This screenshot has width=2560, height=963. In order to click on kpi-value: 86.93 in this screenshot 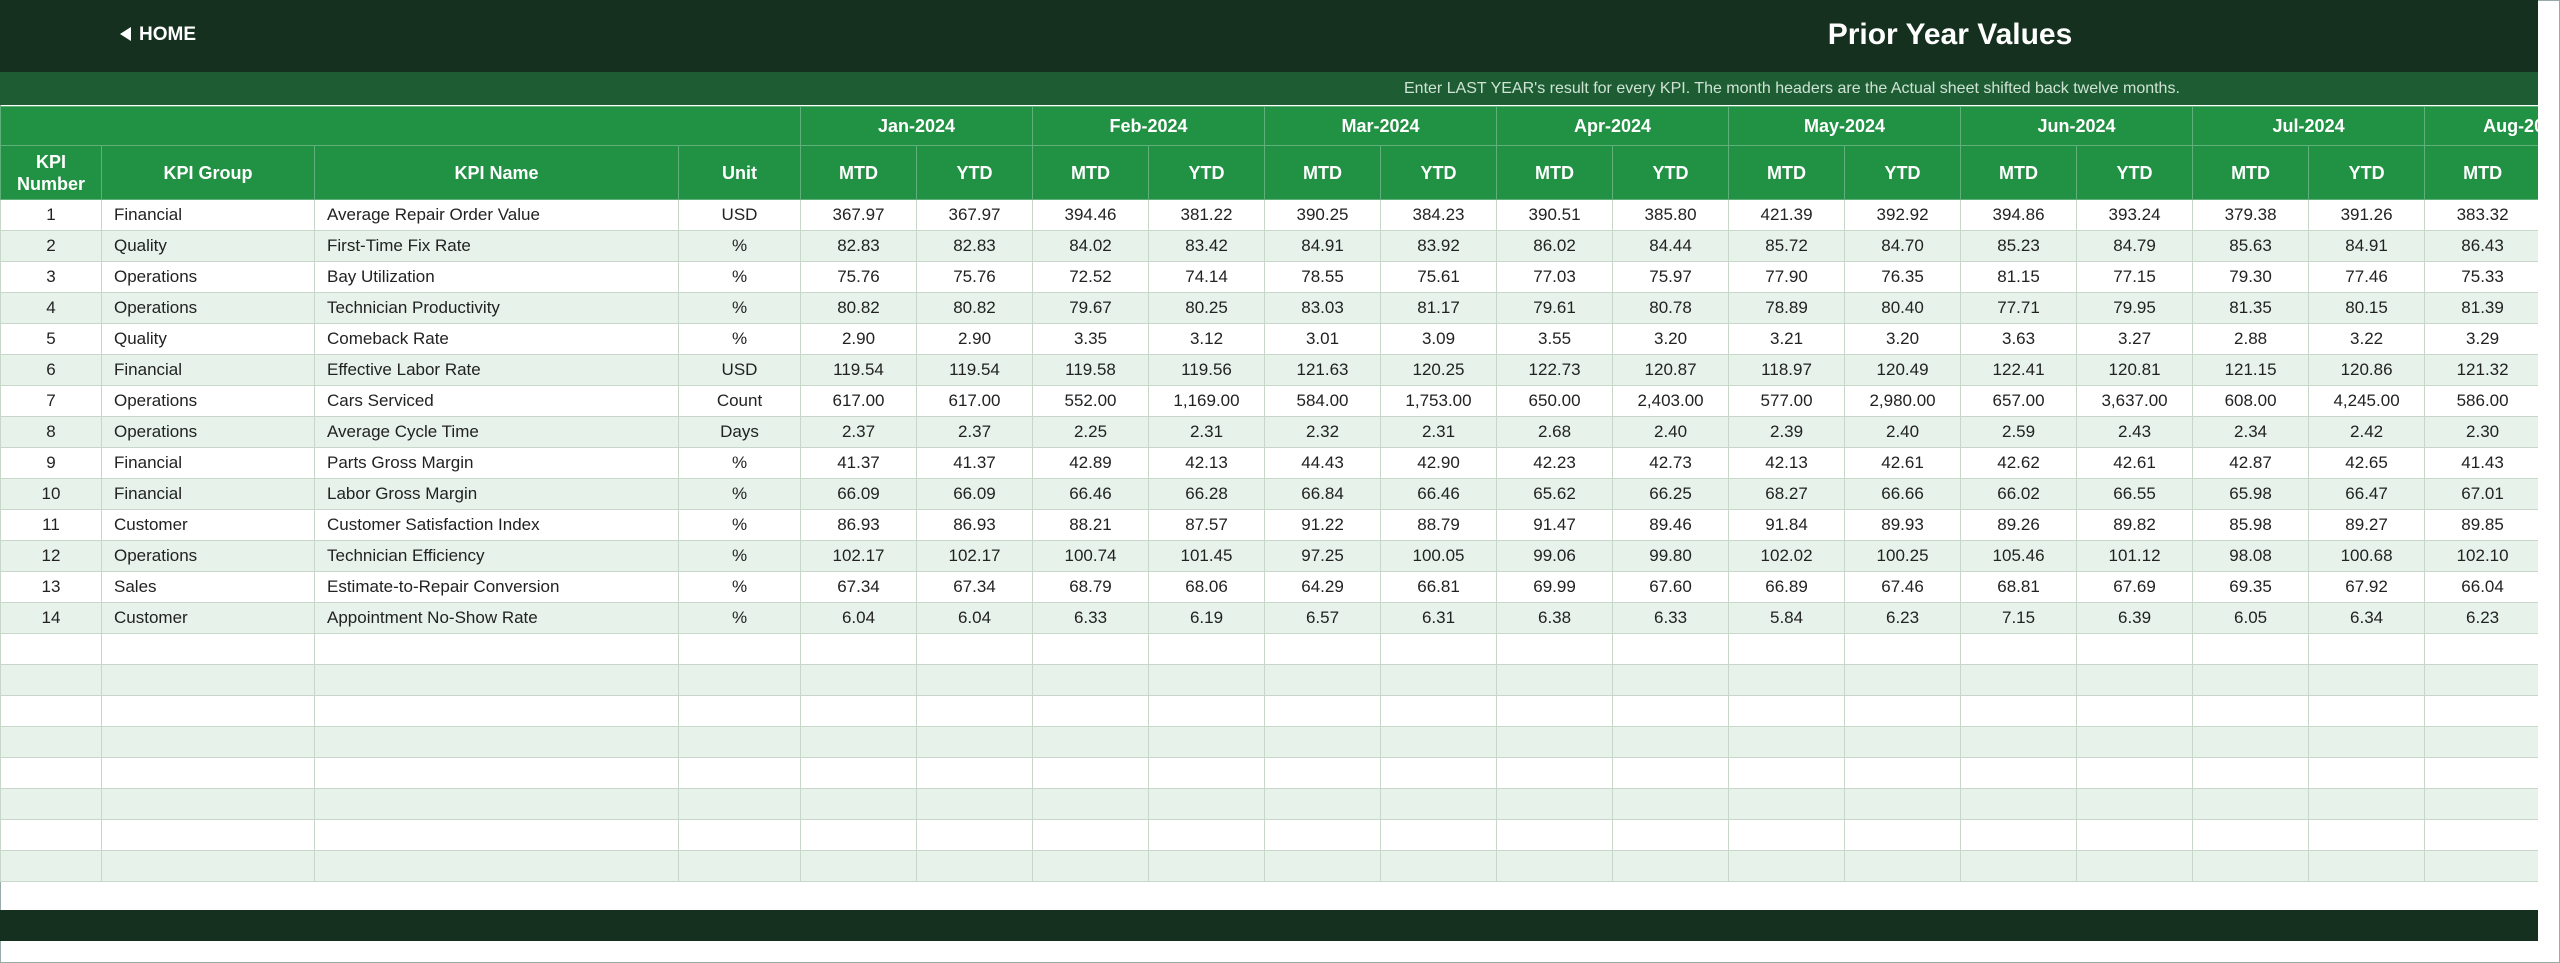, I will do `click(858, 525)`.